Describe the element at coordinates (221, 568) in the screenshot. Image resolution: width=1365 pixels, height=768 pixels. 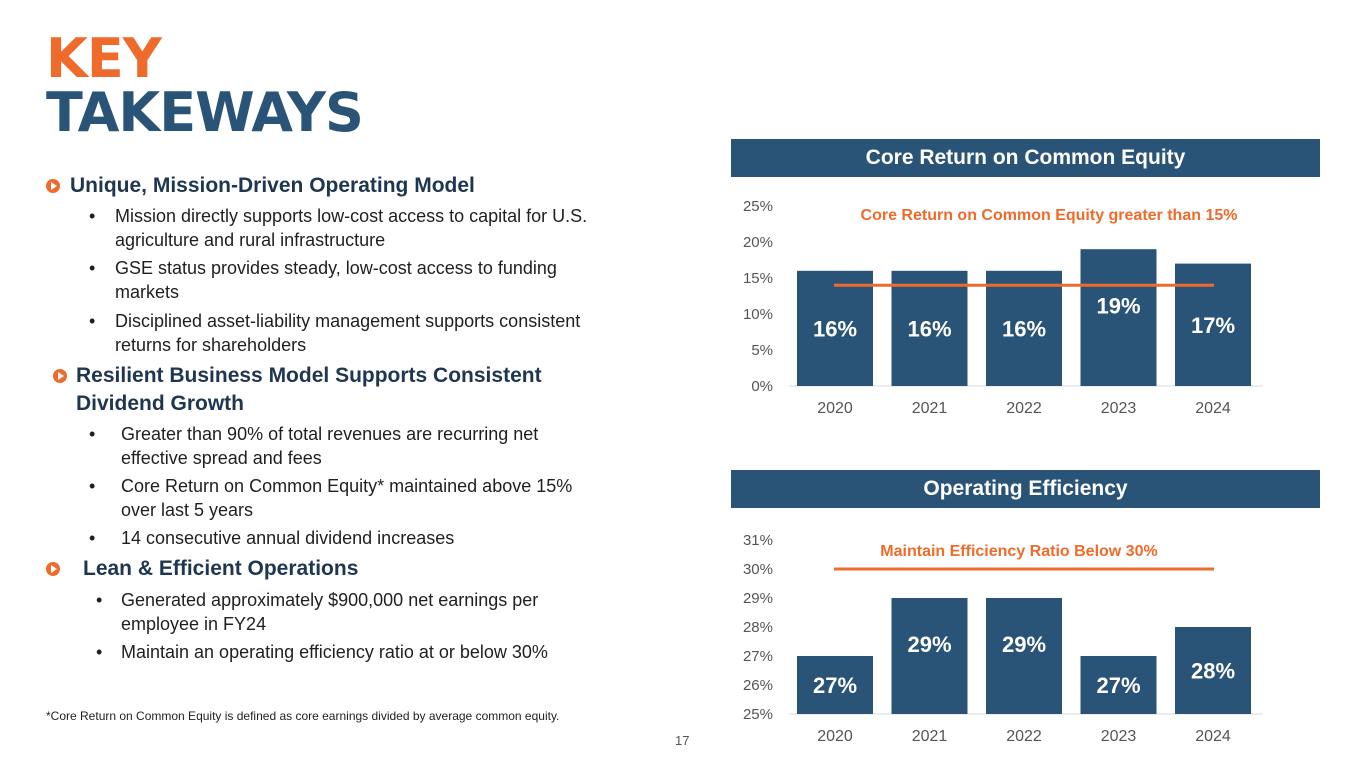
I see `section-heading: Lean & Efficient Operations` at that location.